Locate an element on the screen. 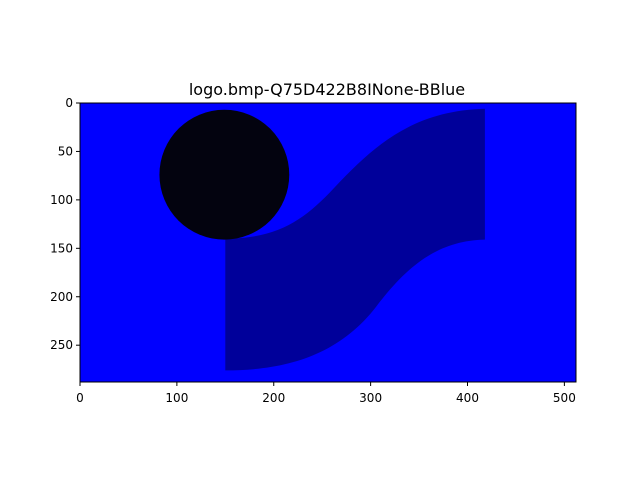 This screenshot has height=480, width=640. y-tick-label: 50 is located at coordinates (65, 151).